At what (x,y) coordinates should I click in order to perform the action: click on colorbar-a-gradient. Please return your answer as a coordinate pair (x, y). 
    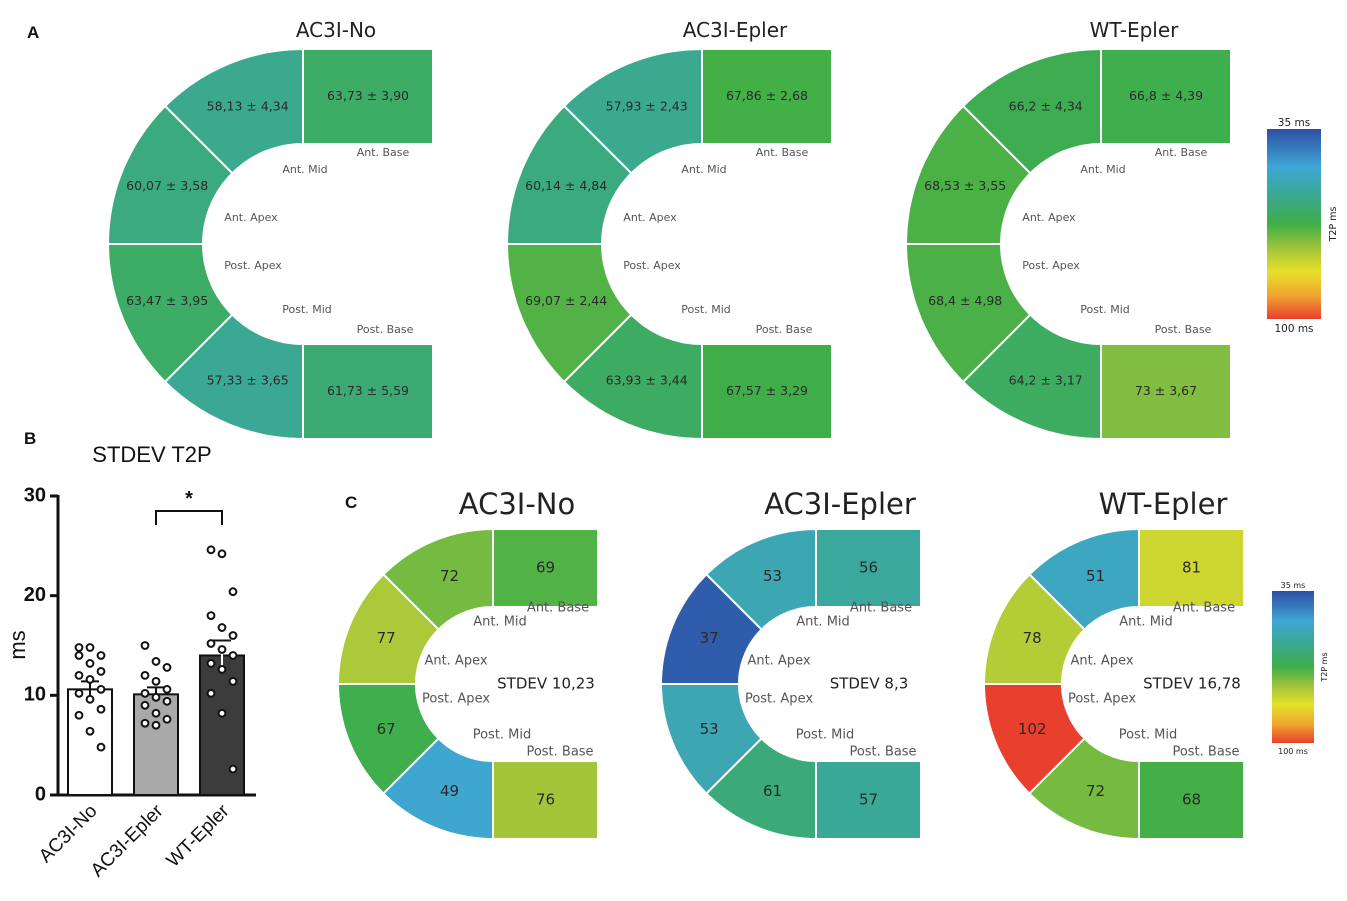
    Looking at the image, I should click on (1294, 224).